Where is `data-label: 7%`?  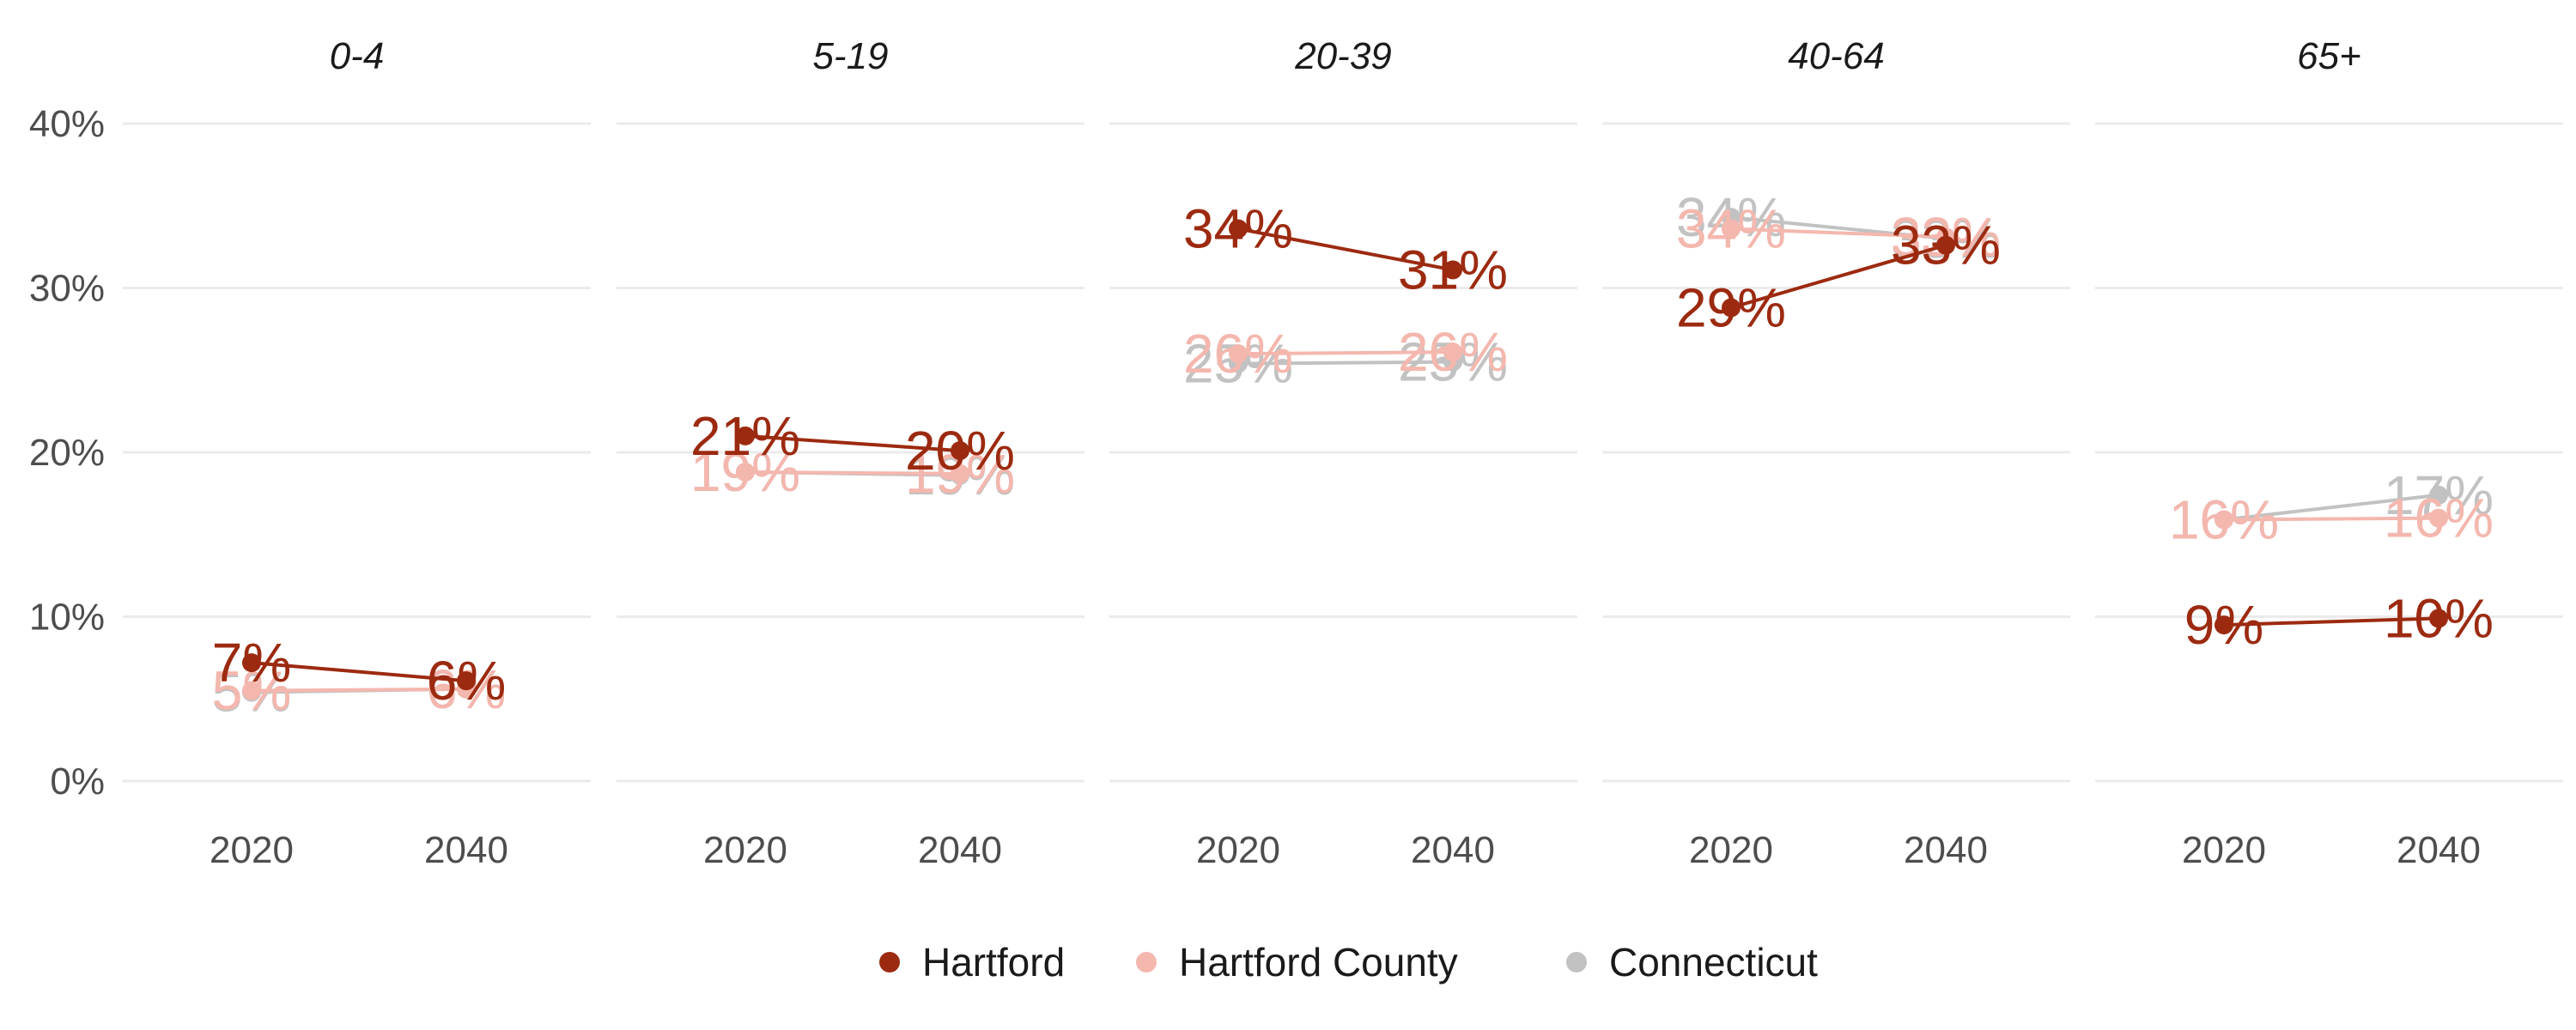
data-label: 7% is located at coordinates (252, 663).